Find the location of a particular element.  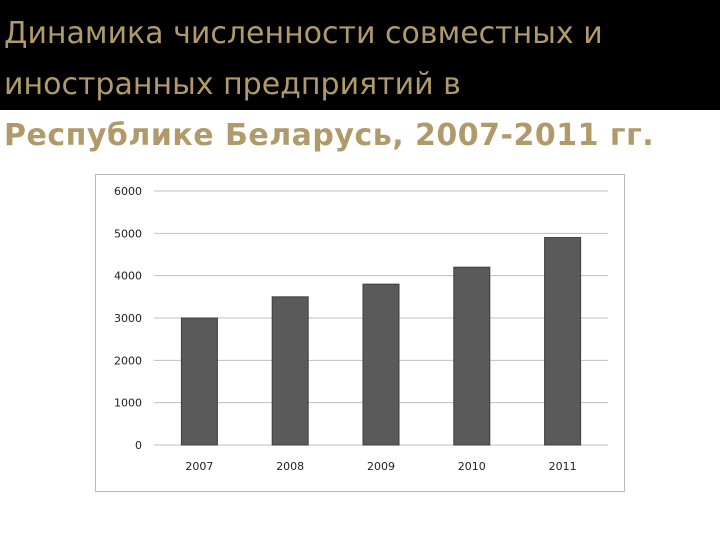

y-tick-label: 1000 is located at coordinates (128, 403).